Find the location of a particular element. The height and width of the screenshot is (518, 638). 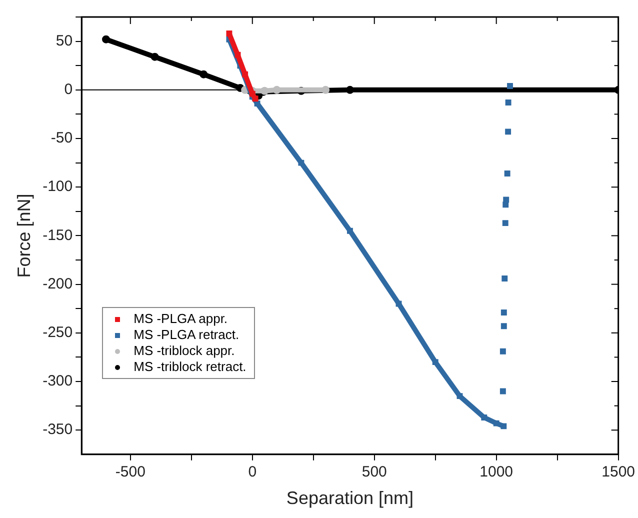

x-axis-title: Separation [nm] is located at coordinates (350, 498).